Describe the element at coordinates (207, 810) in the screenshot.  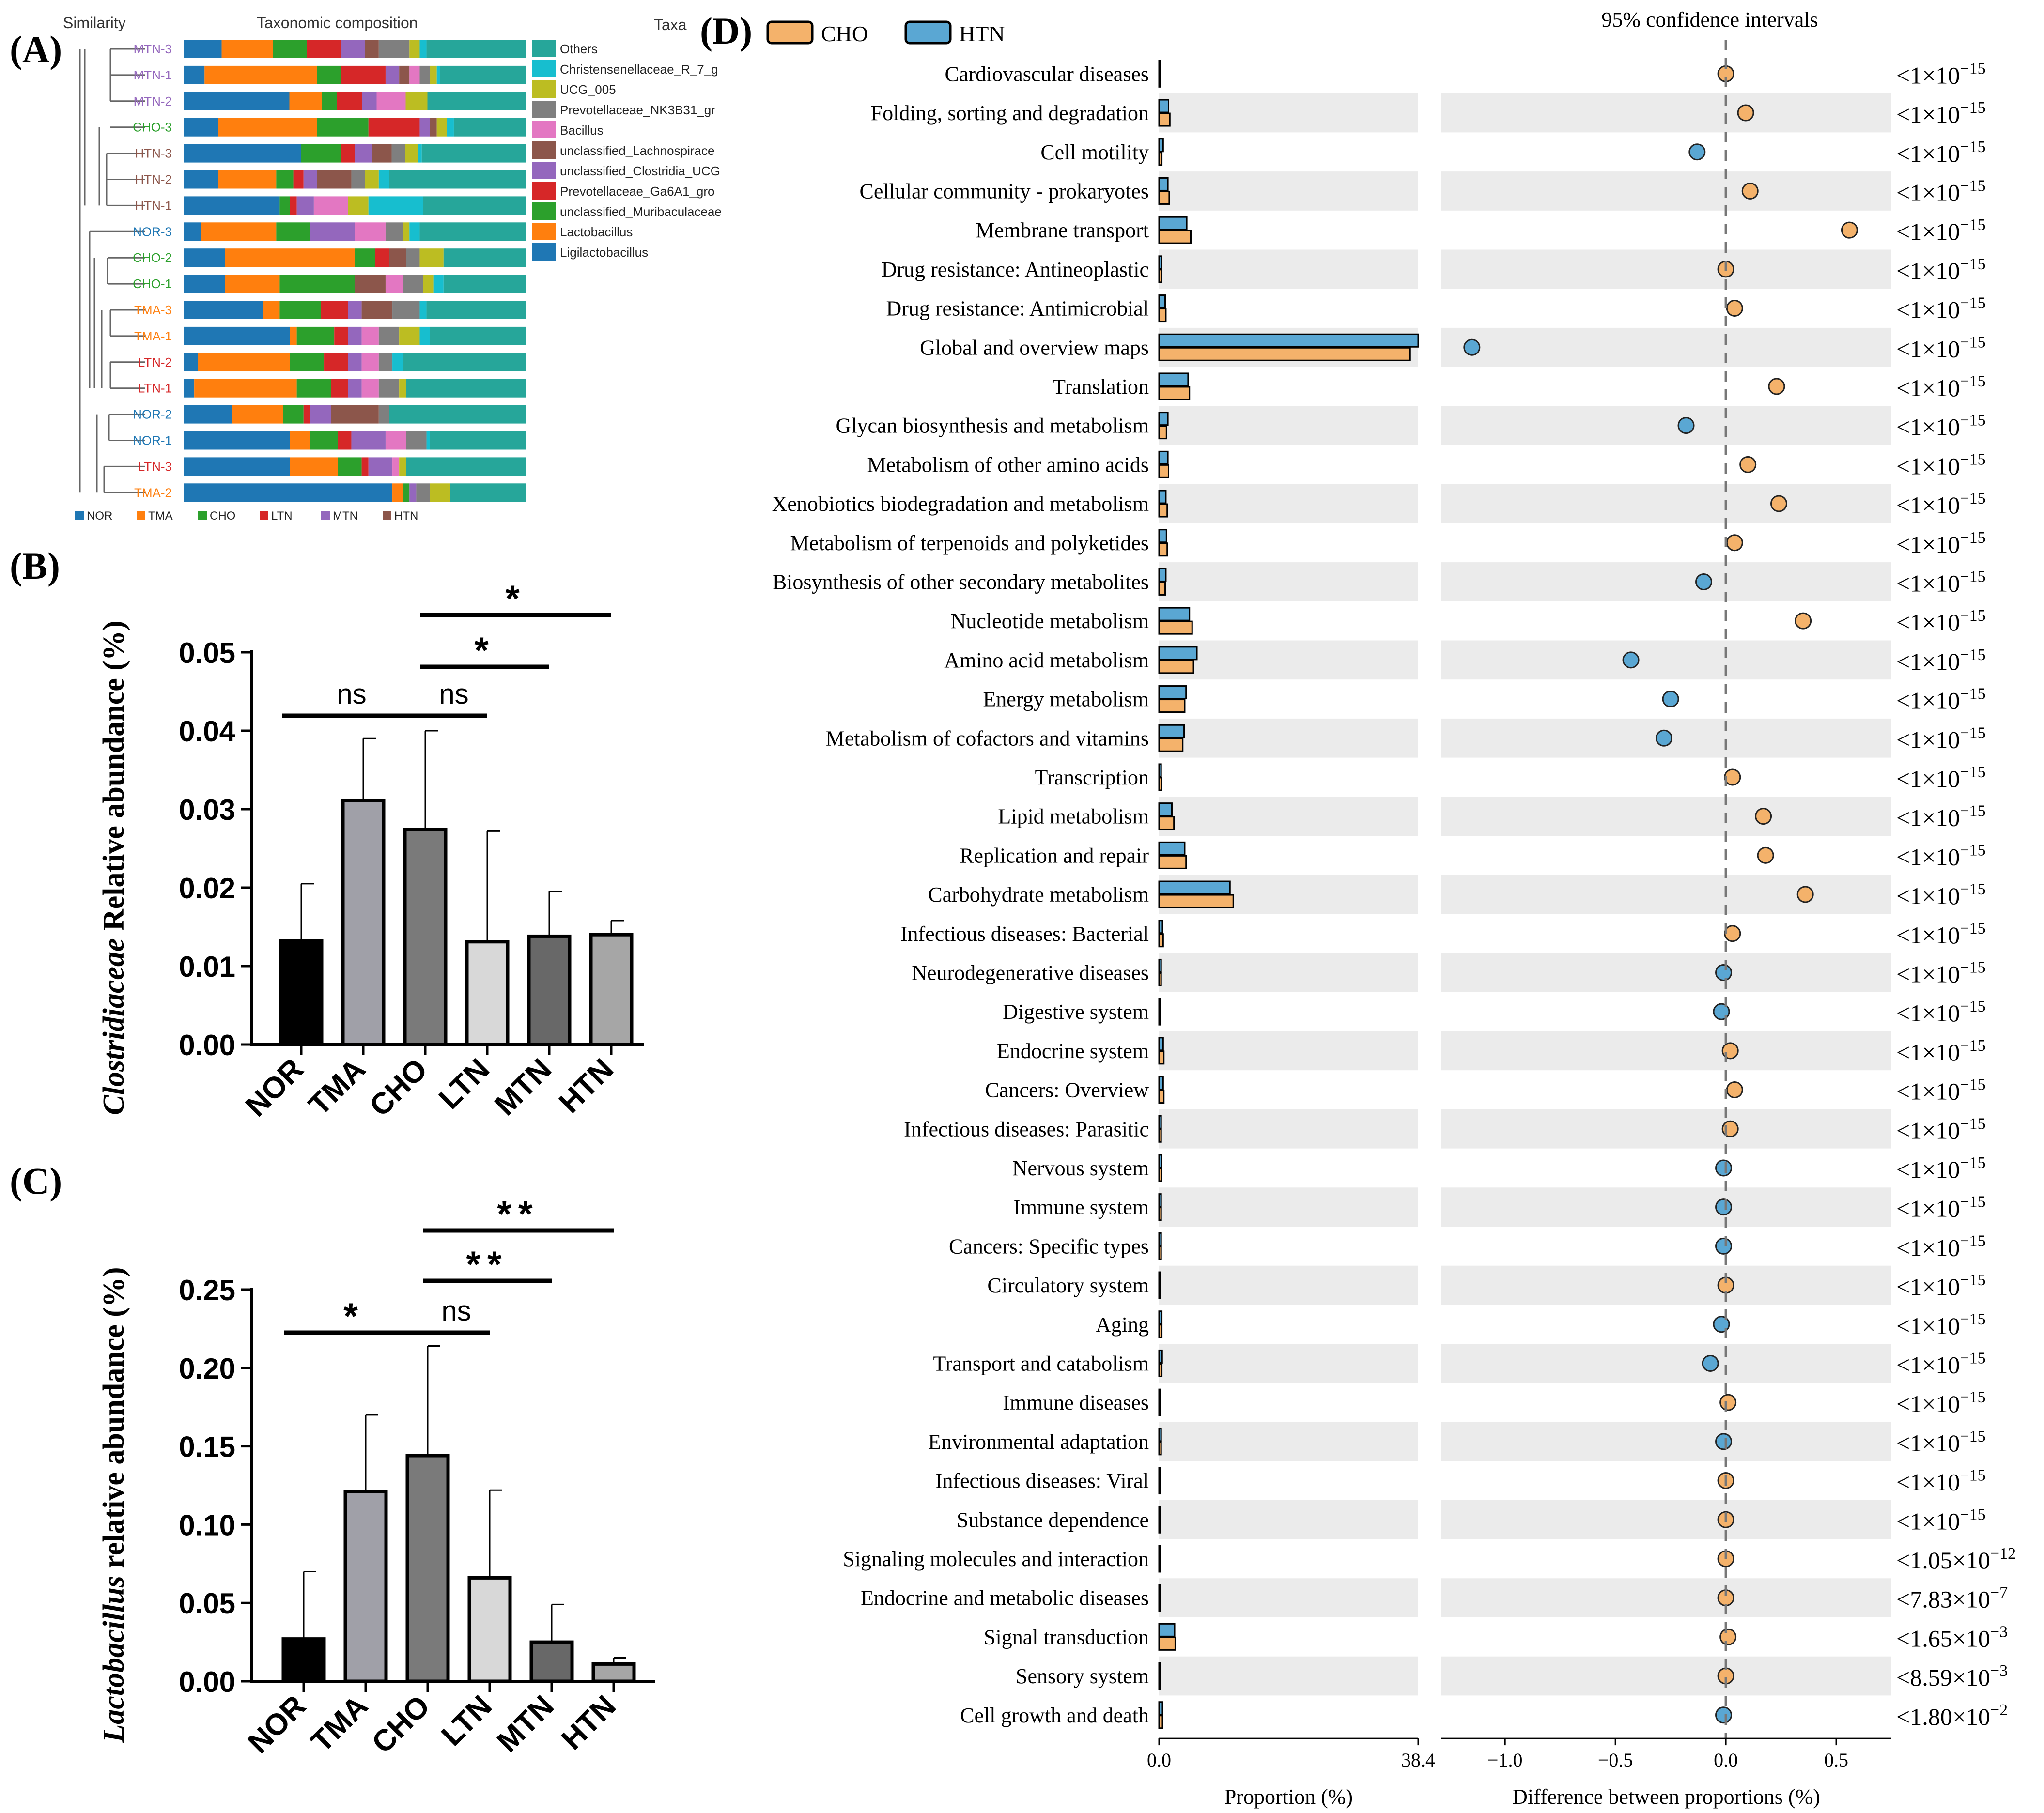
I see `y-tick-label: 0.03` at that location.